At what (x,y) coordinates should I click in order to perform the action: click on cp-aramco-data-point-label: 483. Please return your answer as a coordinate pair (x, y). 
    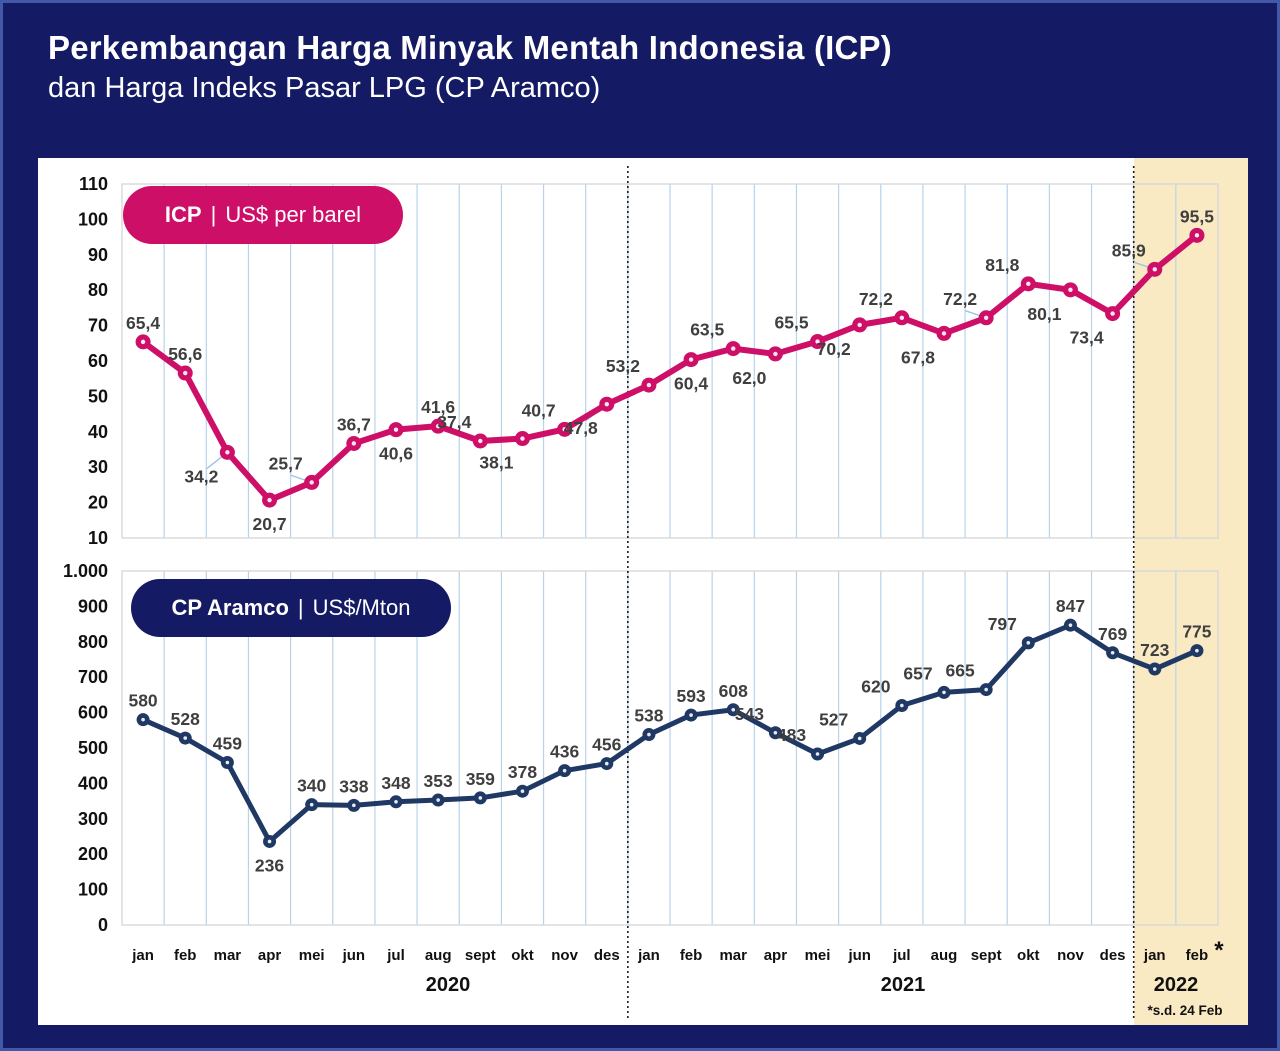
    Looking at the image, I should click on (791, 735).